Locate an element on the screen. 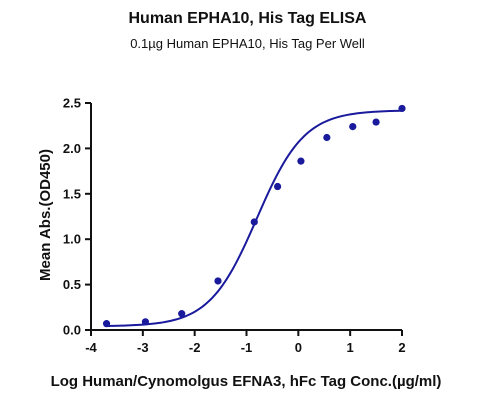 The width and height of the screenshot is (495, 400). x-tick-label: -4 is located at coordinates (91, 347).